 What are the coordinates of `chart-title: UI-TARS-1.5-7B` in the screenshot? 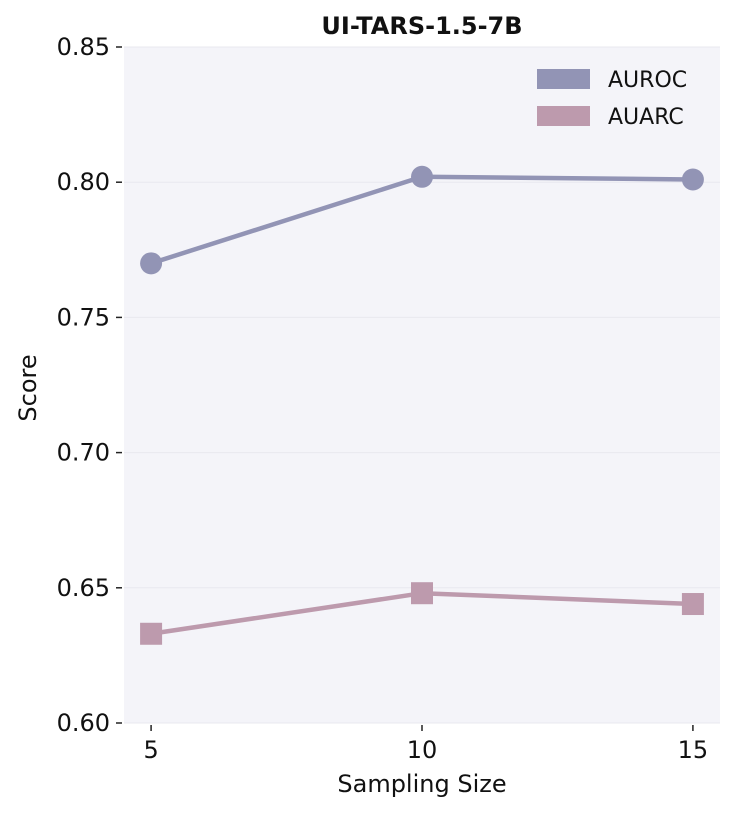 It's located at (421, 26).